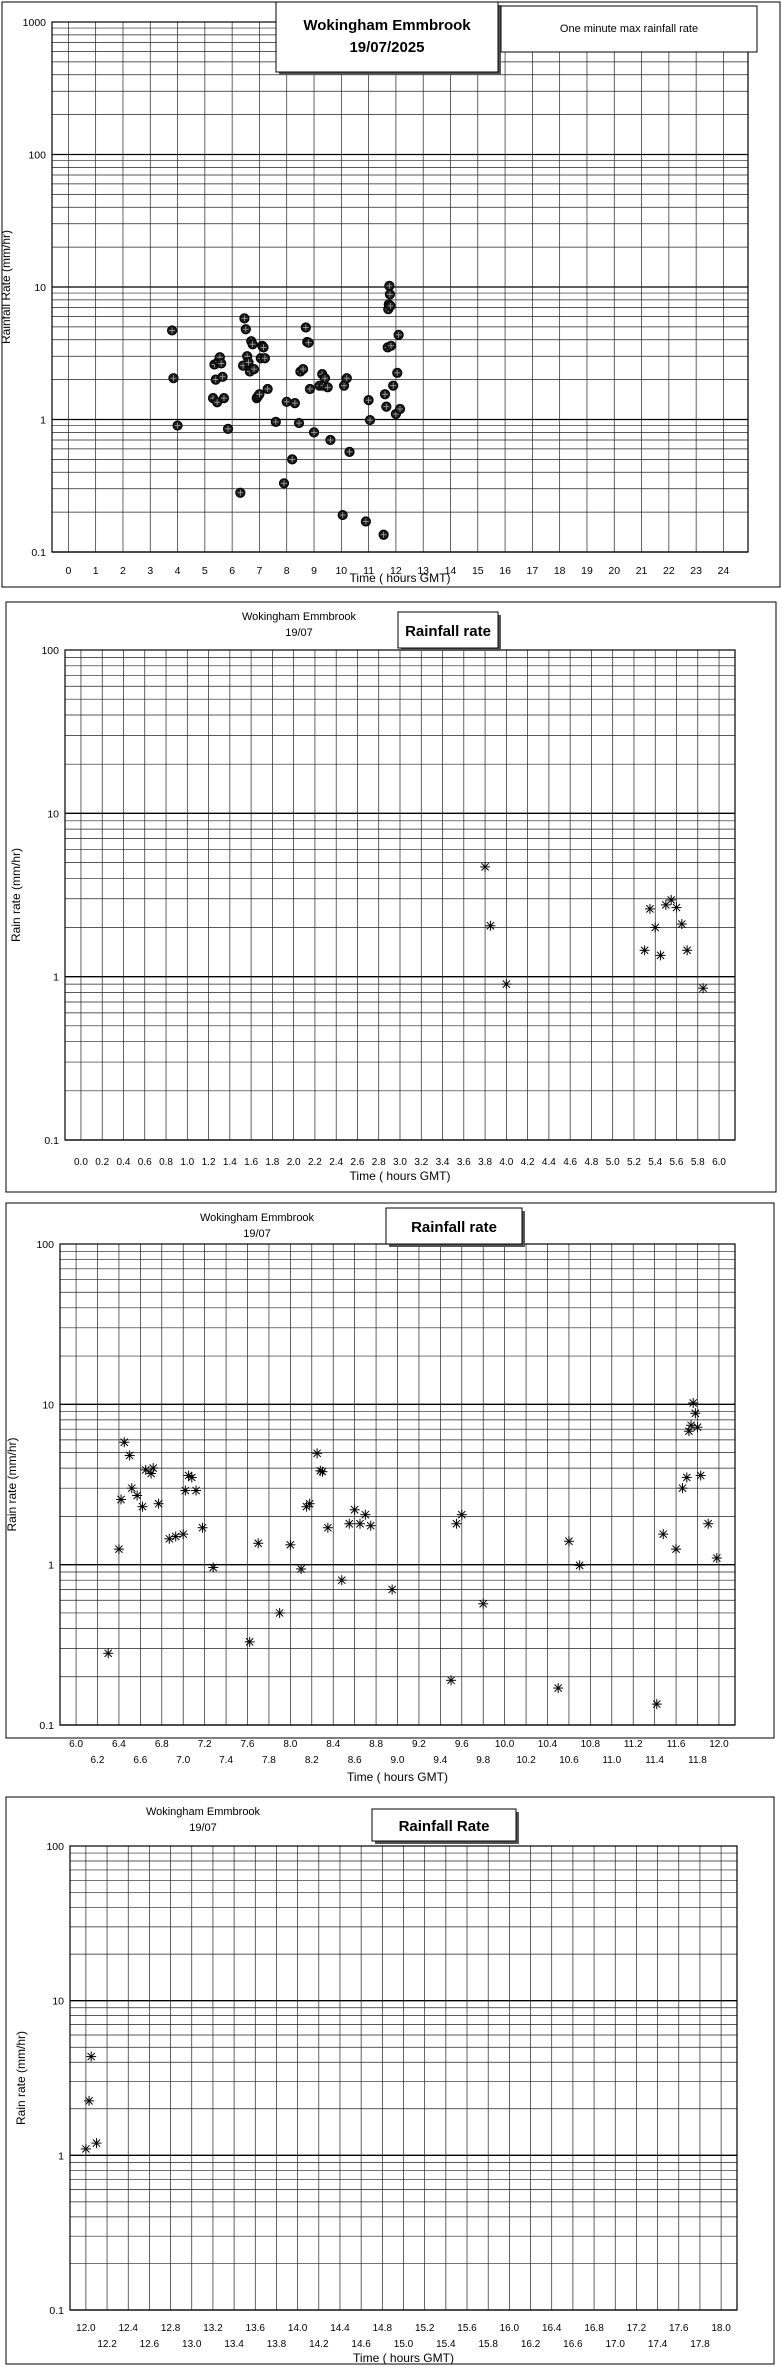  I want to click on x-tick-label: 8.2, so click(312, 1760).